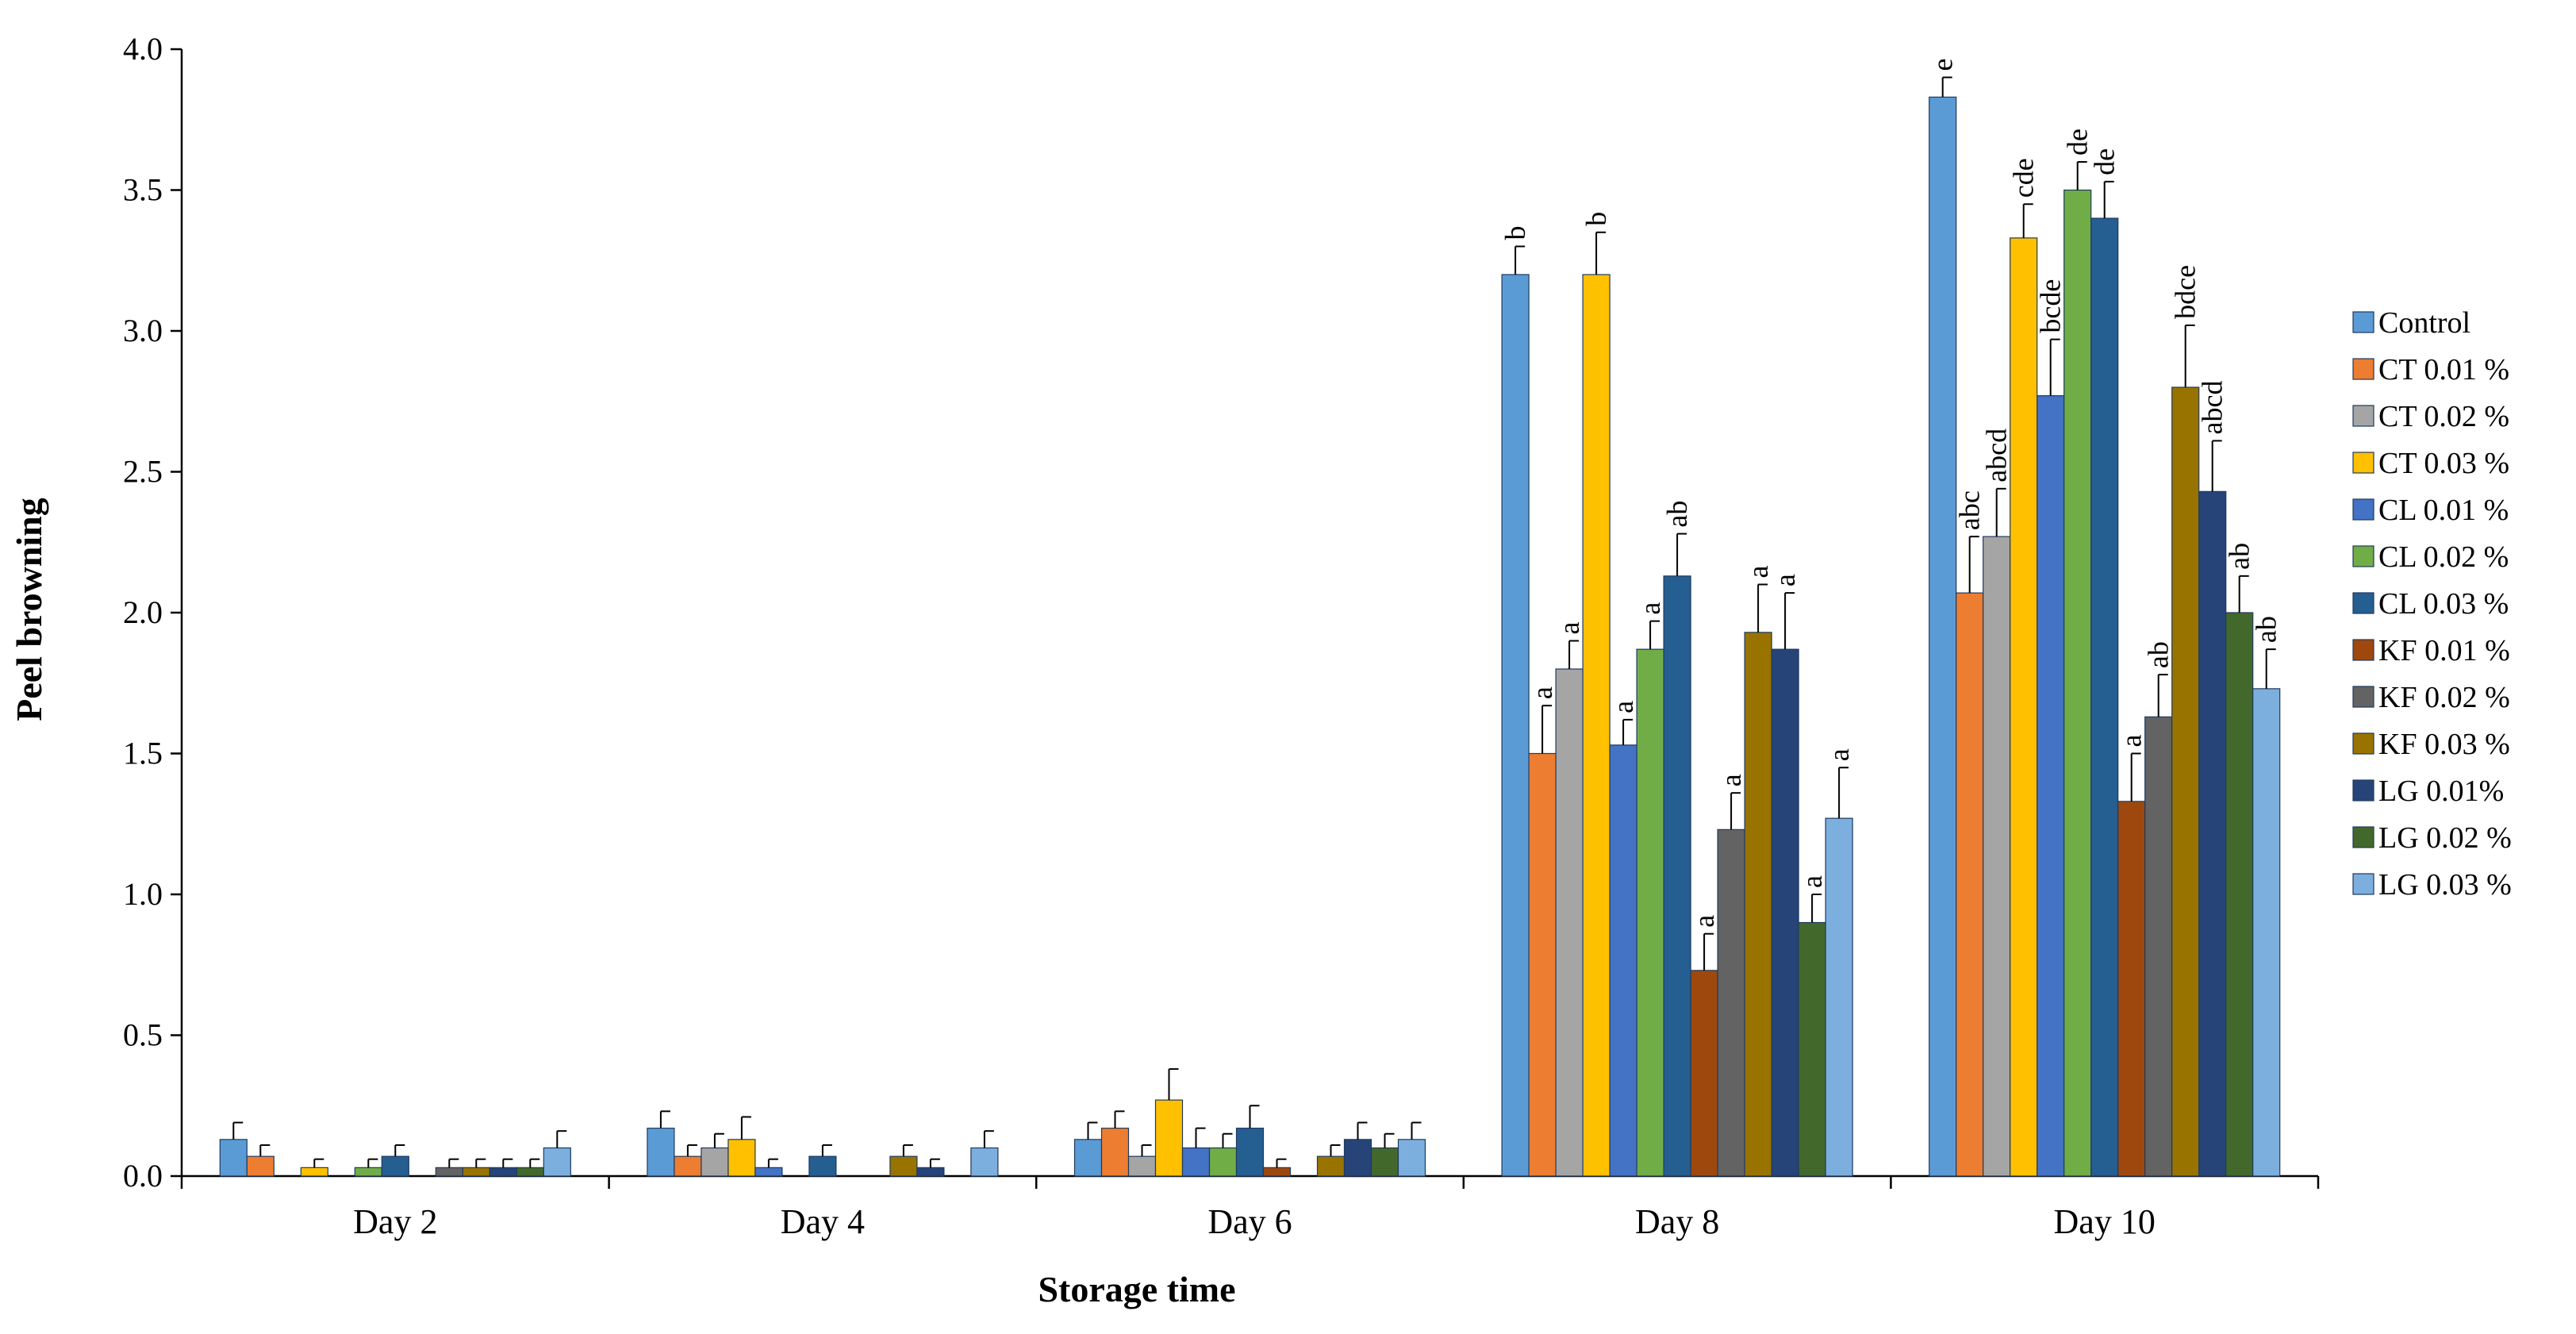 The height and width of the screenshot is (1334, 2576). I want to click on y-tick-label: 4.0, so click(143, 49).